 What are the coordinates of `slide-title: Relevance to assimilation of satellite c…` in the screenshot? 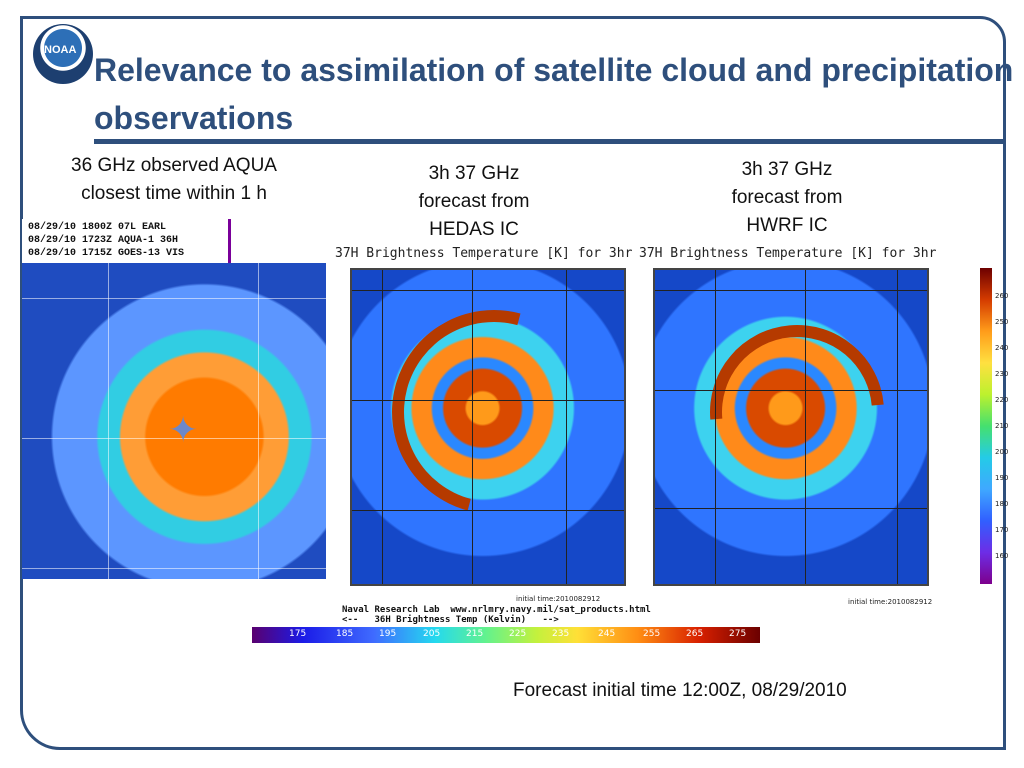 It's located at (554, 94).